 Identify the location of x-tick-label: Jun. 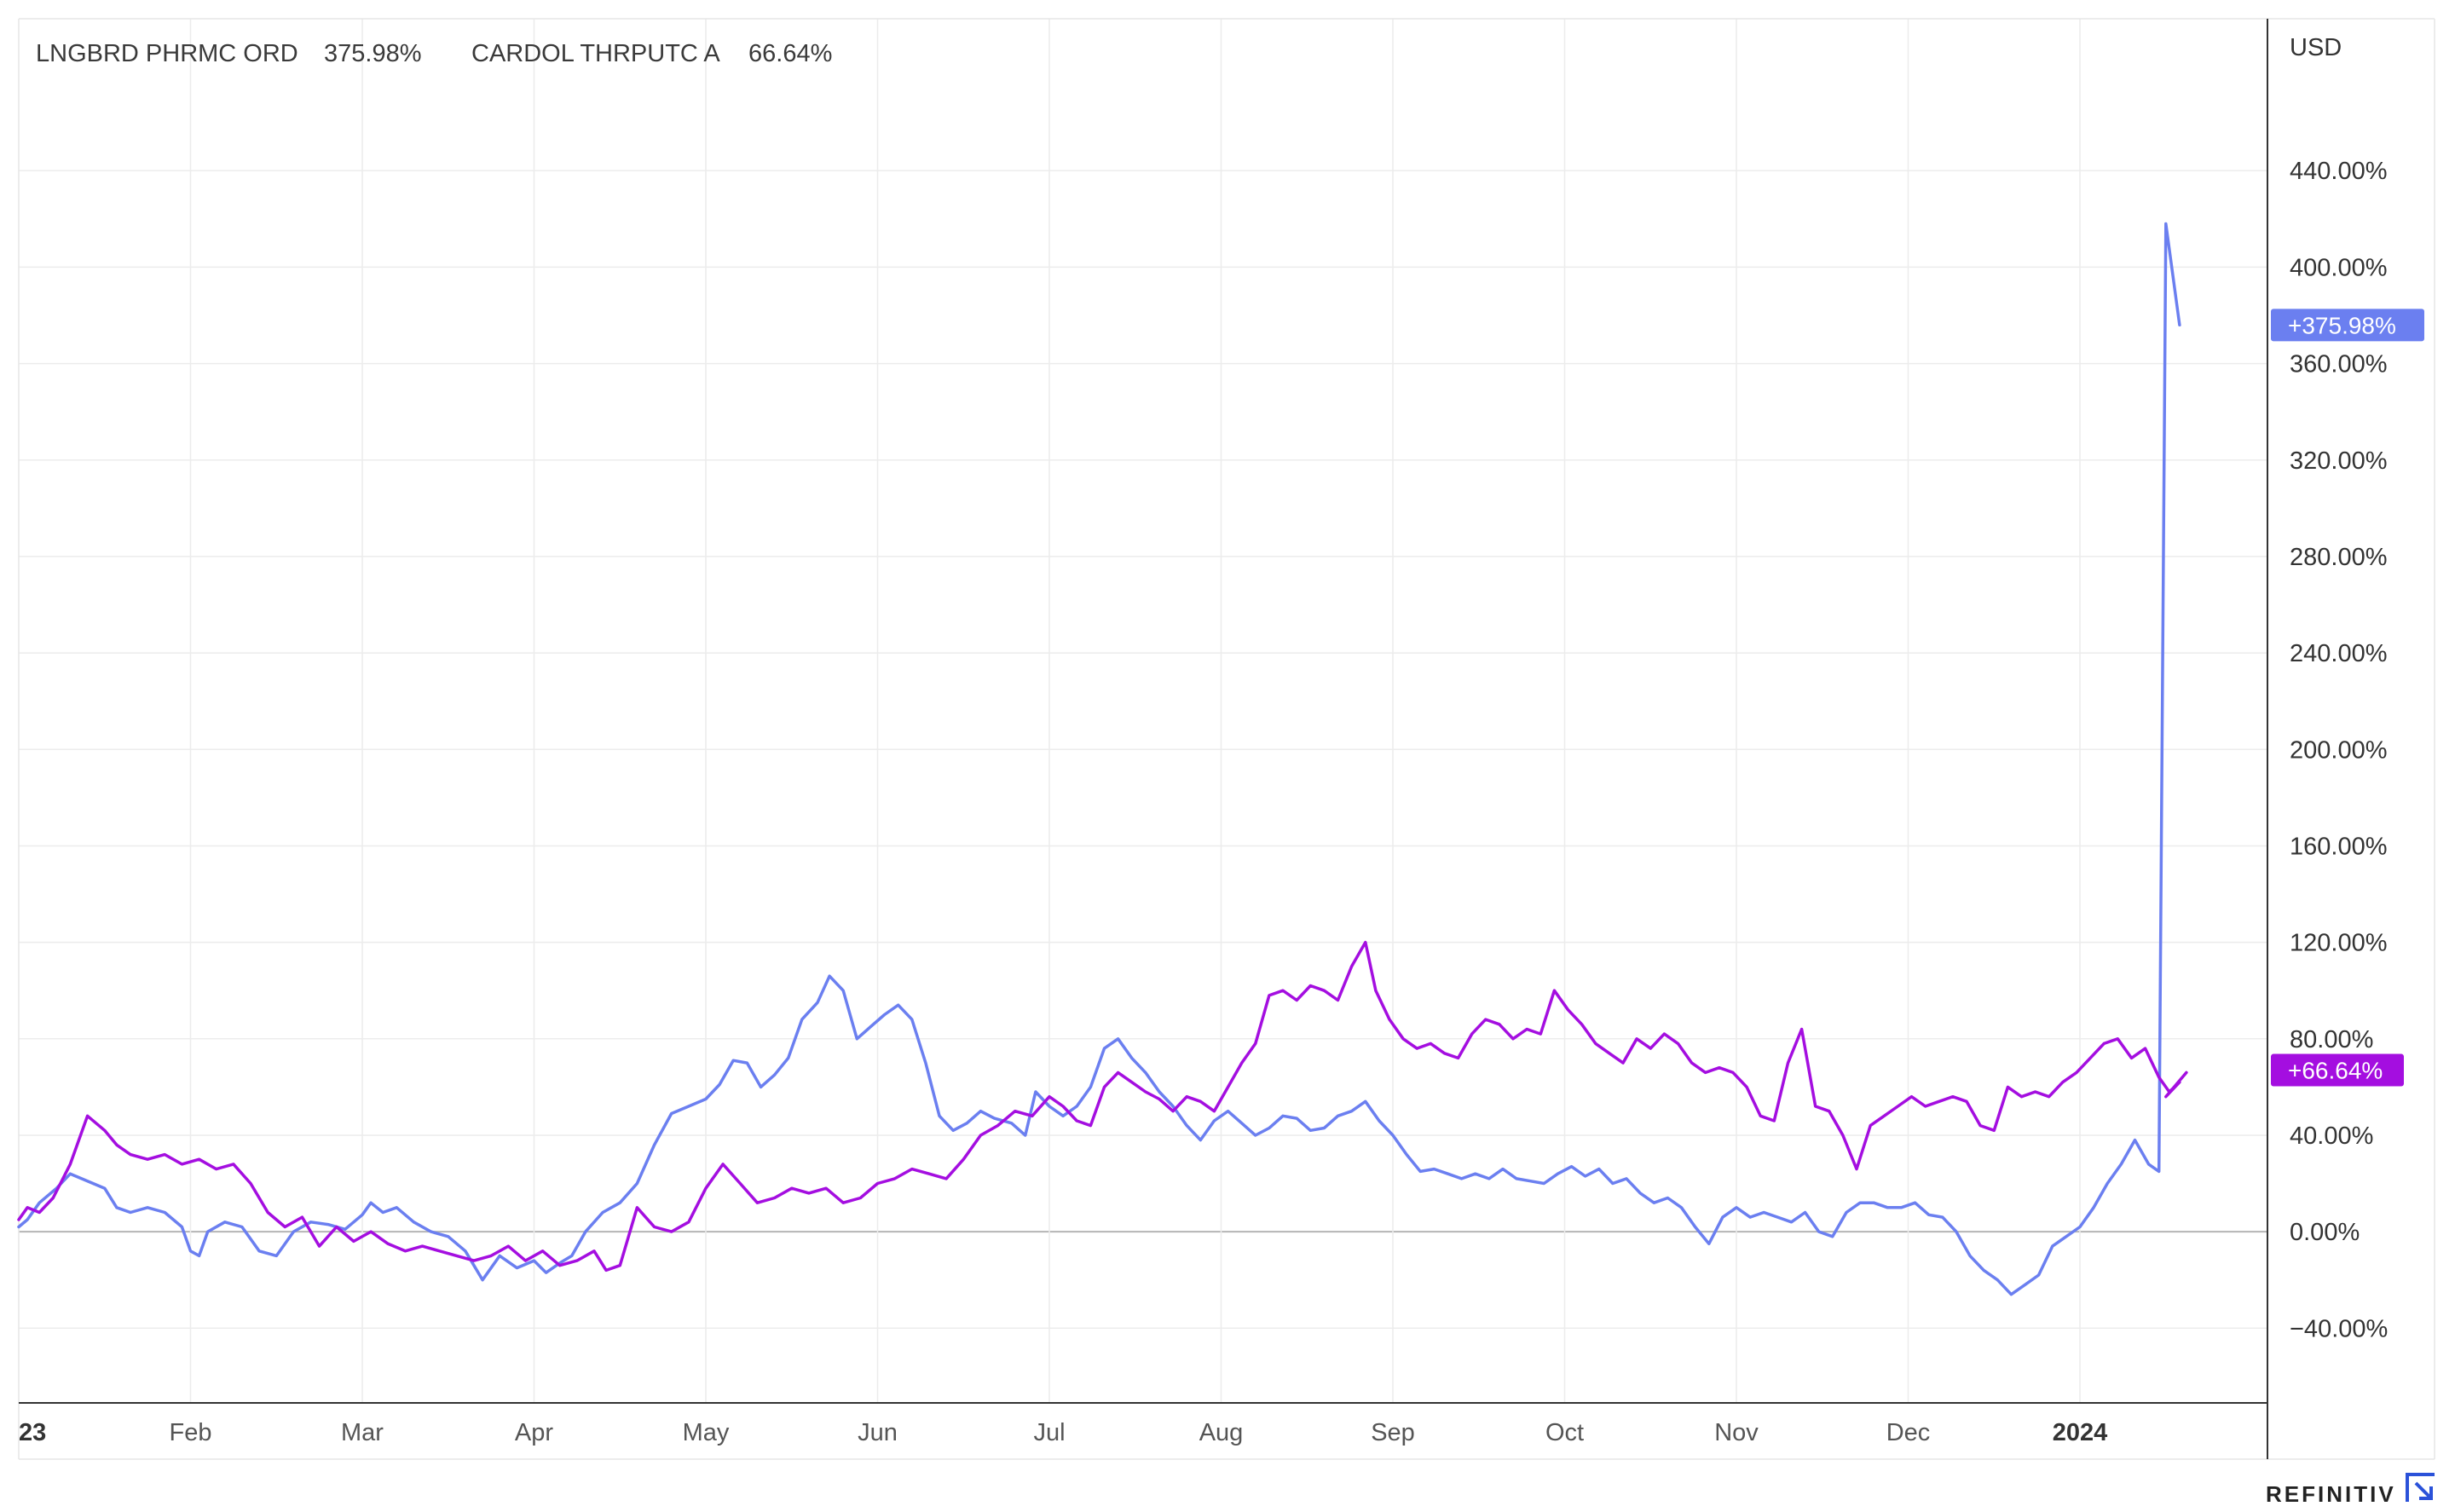
(878, 1432).